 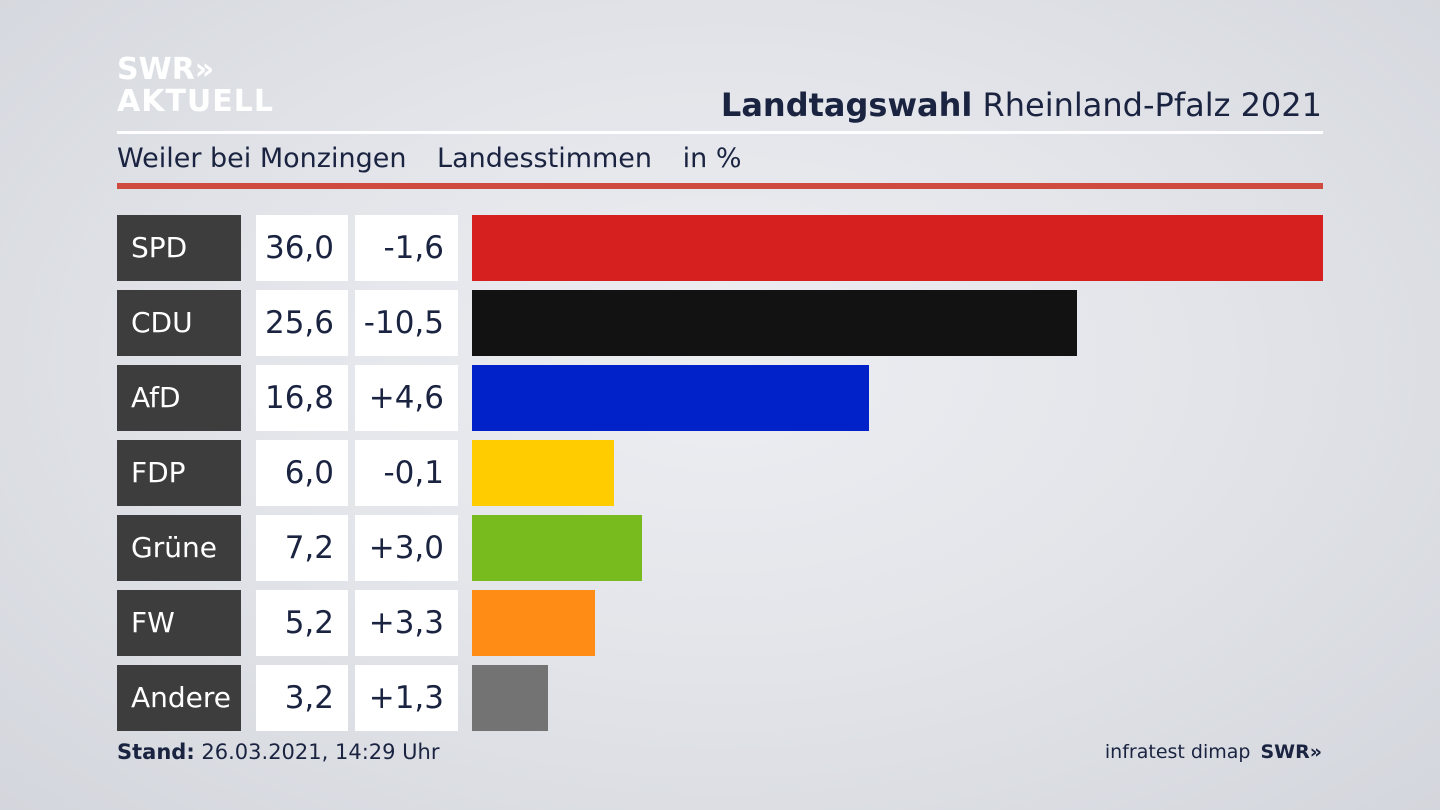 I want to click on logo-line-2: AKTUELL, so click(x=196, y=101).